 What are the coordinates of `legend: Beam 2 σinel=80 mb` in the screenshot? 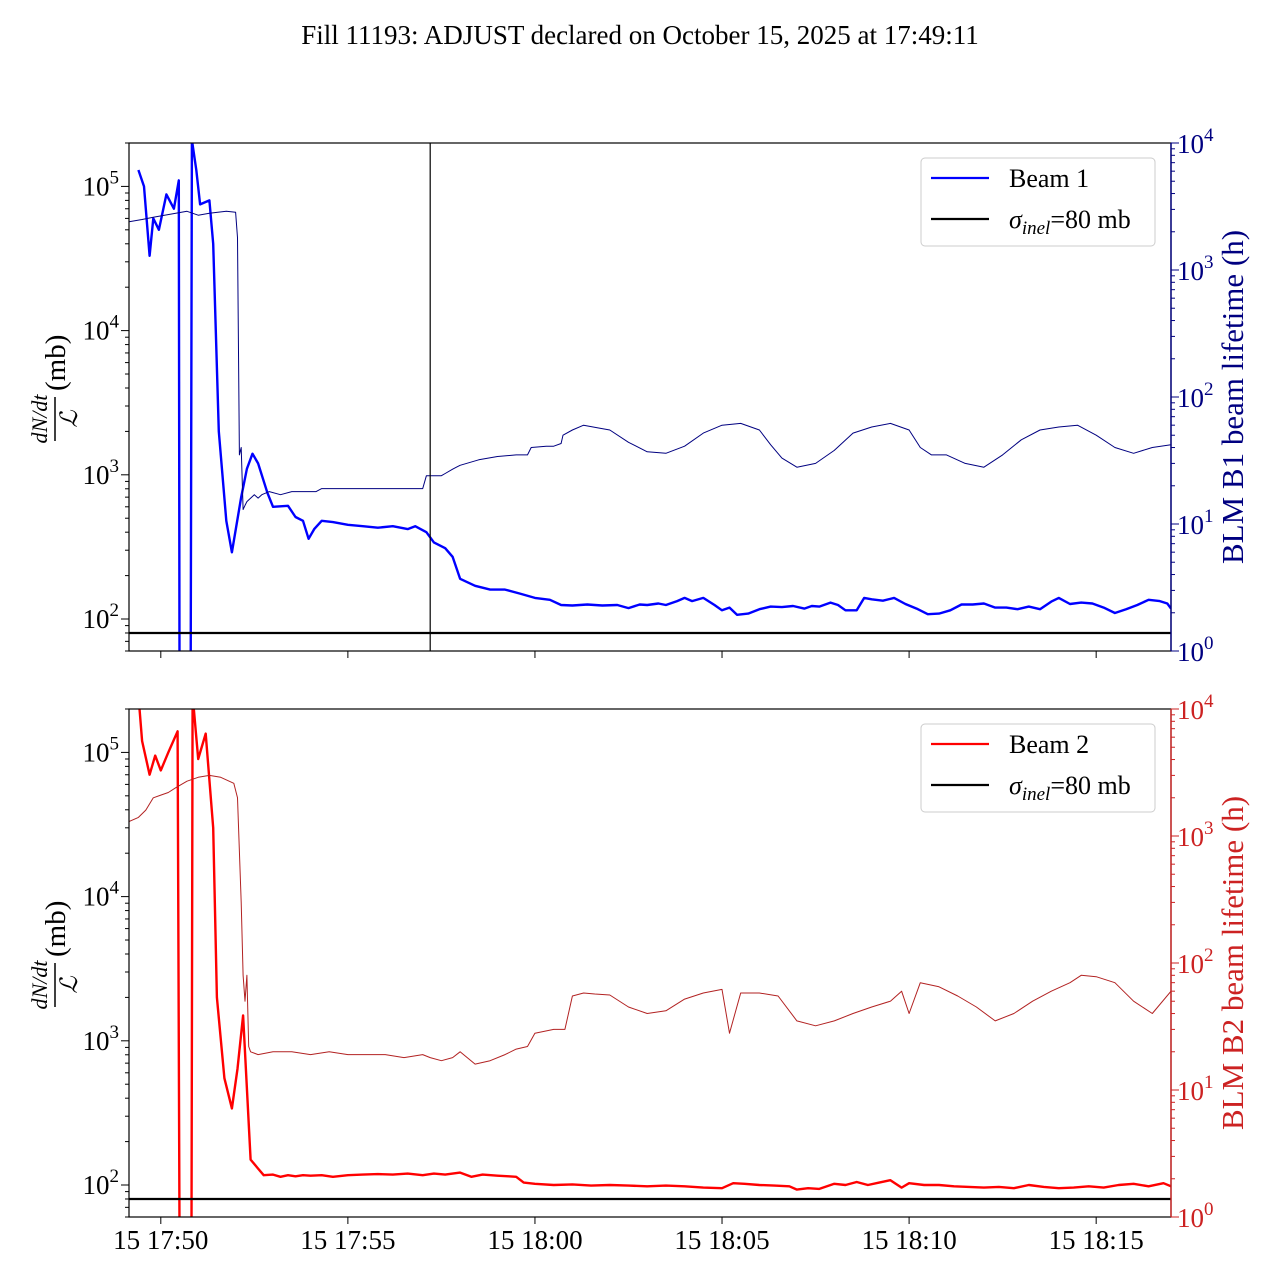 It's located at (1038, 768).